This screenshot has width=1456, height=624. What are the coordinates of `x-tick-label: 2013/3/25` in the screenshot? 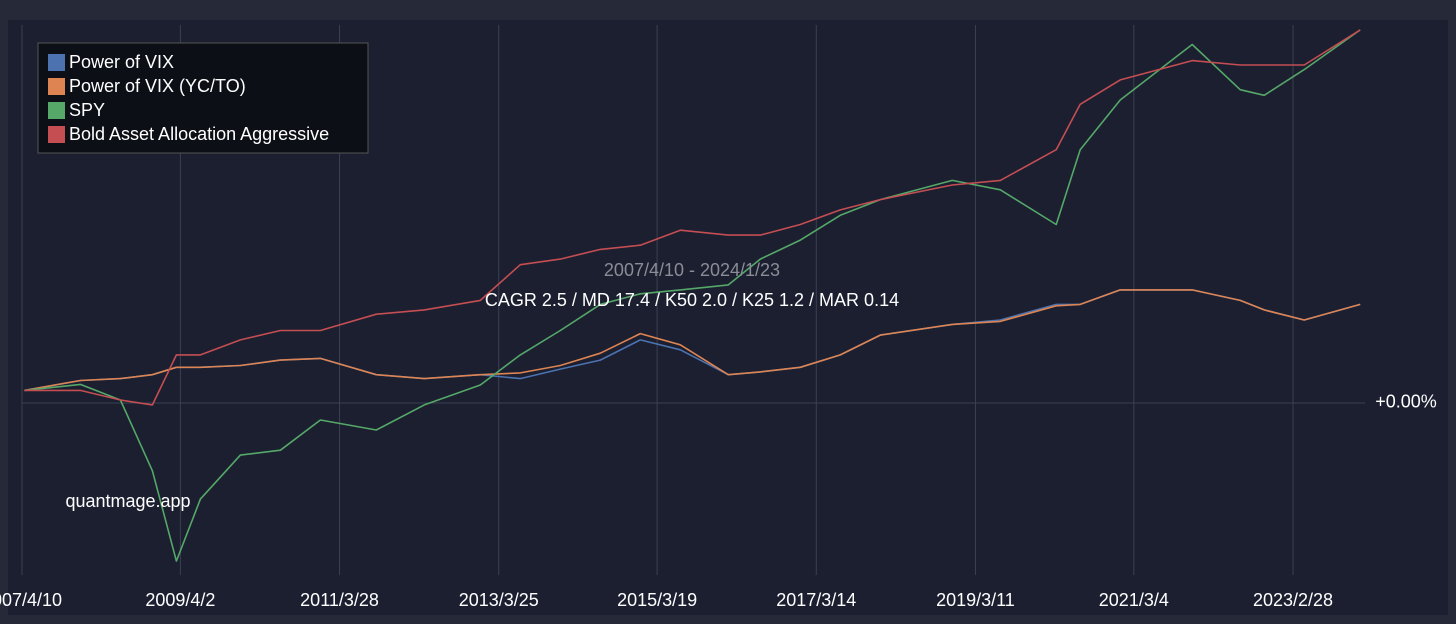 It's located at (499, 600).